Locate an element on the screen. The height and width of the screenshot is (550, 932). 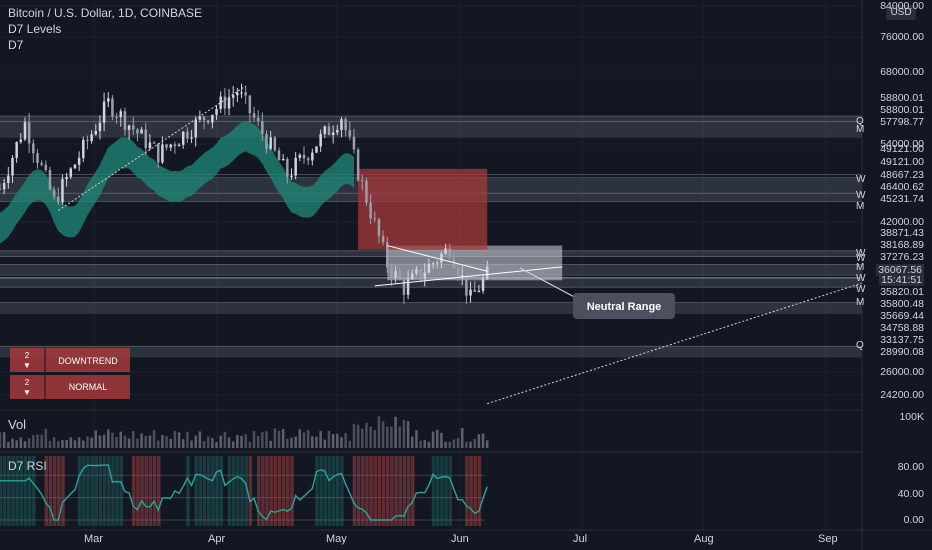
neutral-range-label: Neutral Range is located at coordinates (624, 307).